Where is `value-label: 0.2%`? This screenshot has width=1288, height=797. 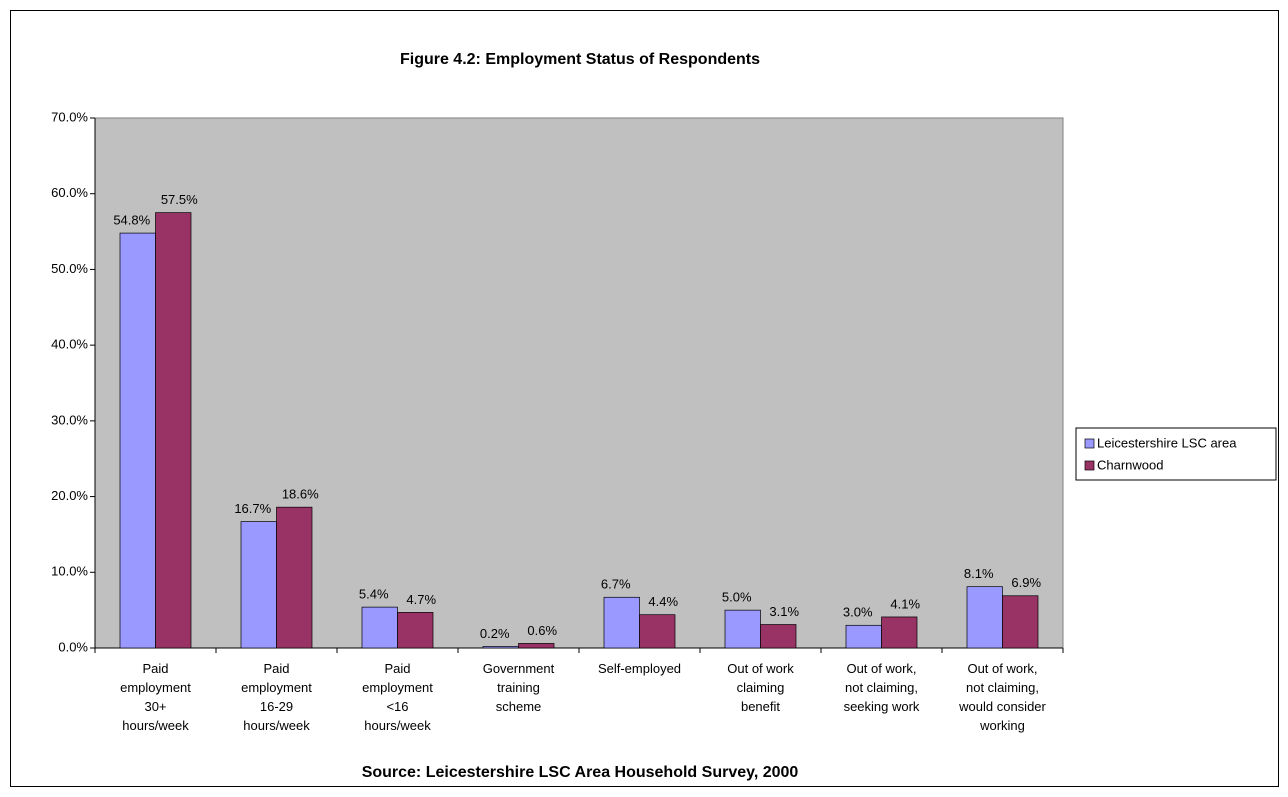 value-label: 0.2% is located at coordinates (495, 633).